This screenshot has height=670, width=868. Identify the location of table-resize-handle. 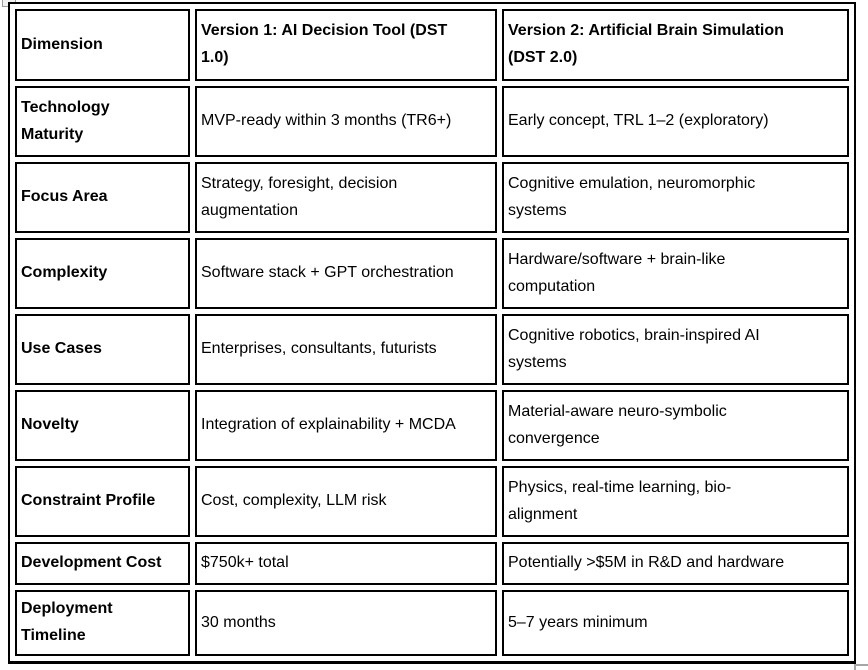
(861, 667).